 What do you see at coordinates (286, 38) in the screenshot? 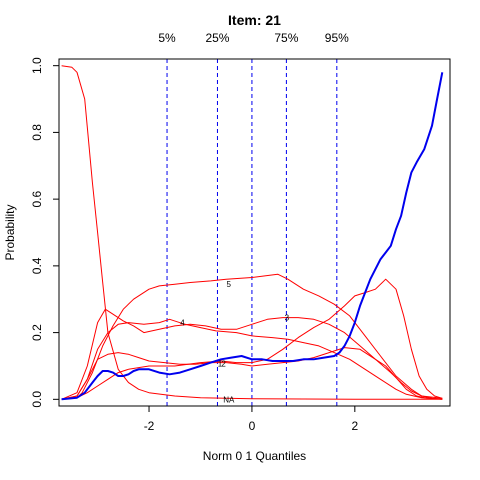
I see `quantile-label: 75%` at bounding box center [286, 38].